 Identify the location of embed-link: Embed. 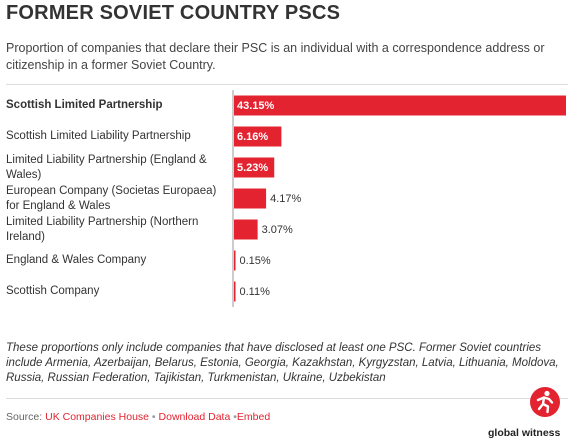
(253, 417).